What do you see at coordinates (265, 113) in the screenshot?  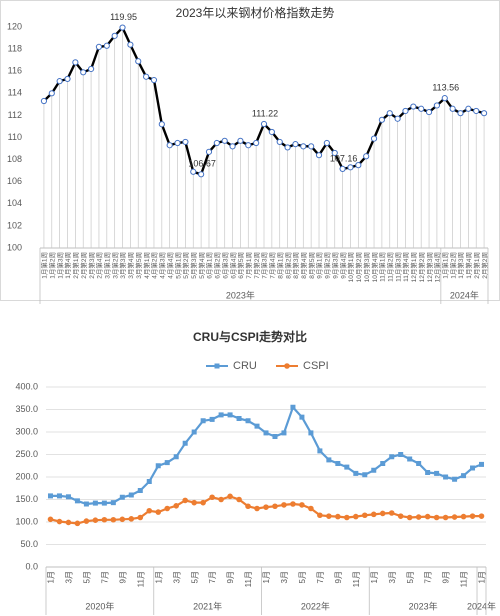 I see `data-label: 111.22` at bounding box center [265, 113].